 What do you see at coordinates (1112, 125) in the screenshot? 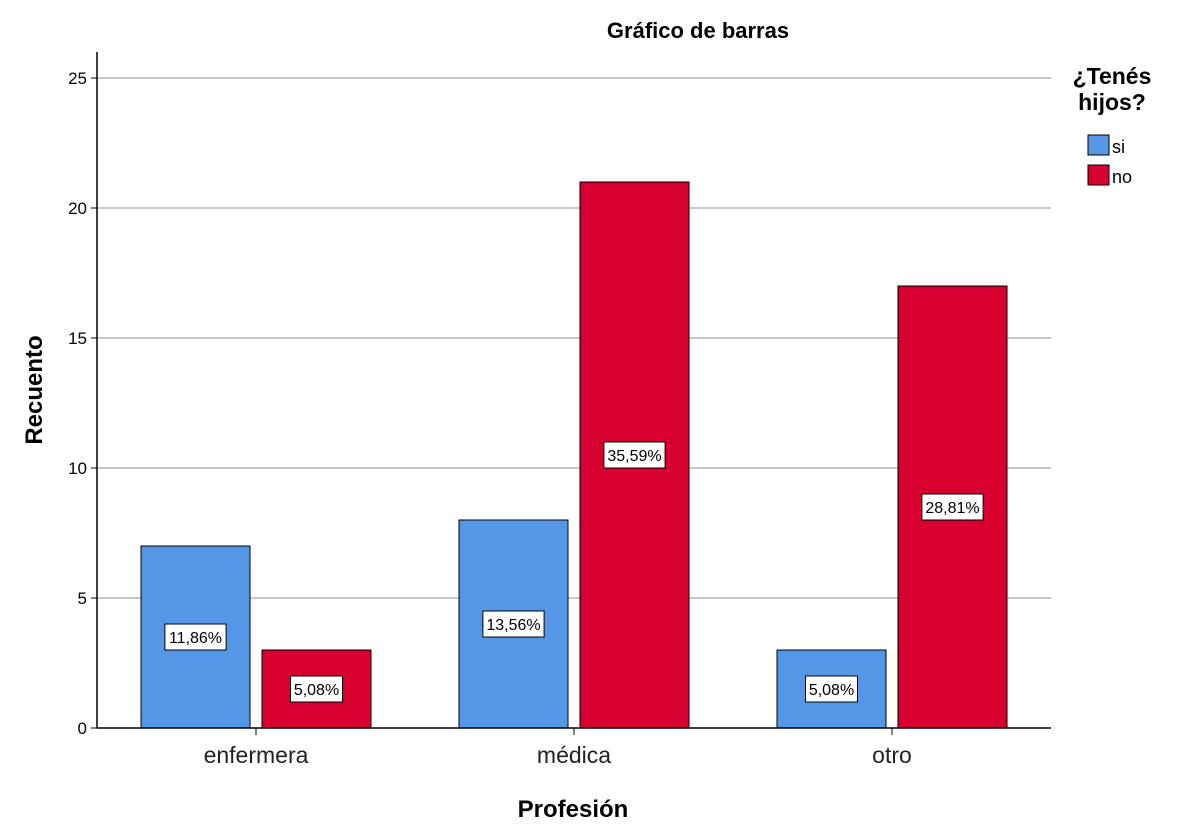
I see `legend: ¿Tenés hijos? si no` at bounding box center [1112, 125].